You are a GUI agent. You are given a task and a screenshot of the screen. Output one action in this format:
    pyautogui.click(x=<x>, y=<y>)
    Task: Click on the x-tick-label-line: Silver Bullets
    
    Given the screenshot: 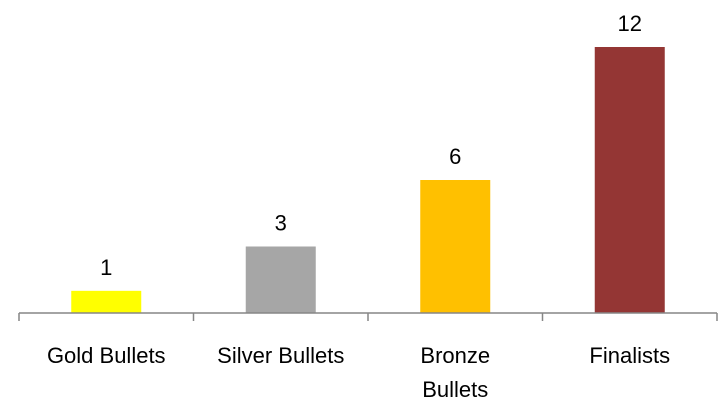 What is the action you would take?
    pyautogui.click(x=280, y=355)
    